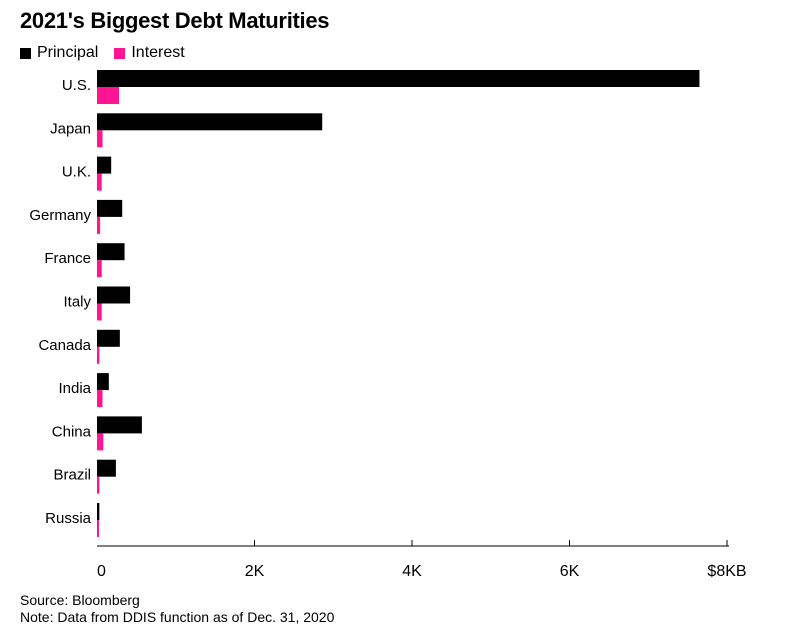  What do you see at coordinates (67, 258) in the screenshot?
I see `category-label: France` at bounding box center [67, 258].